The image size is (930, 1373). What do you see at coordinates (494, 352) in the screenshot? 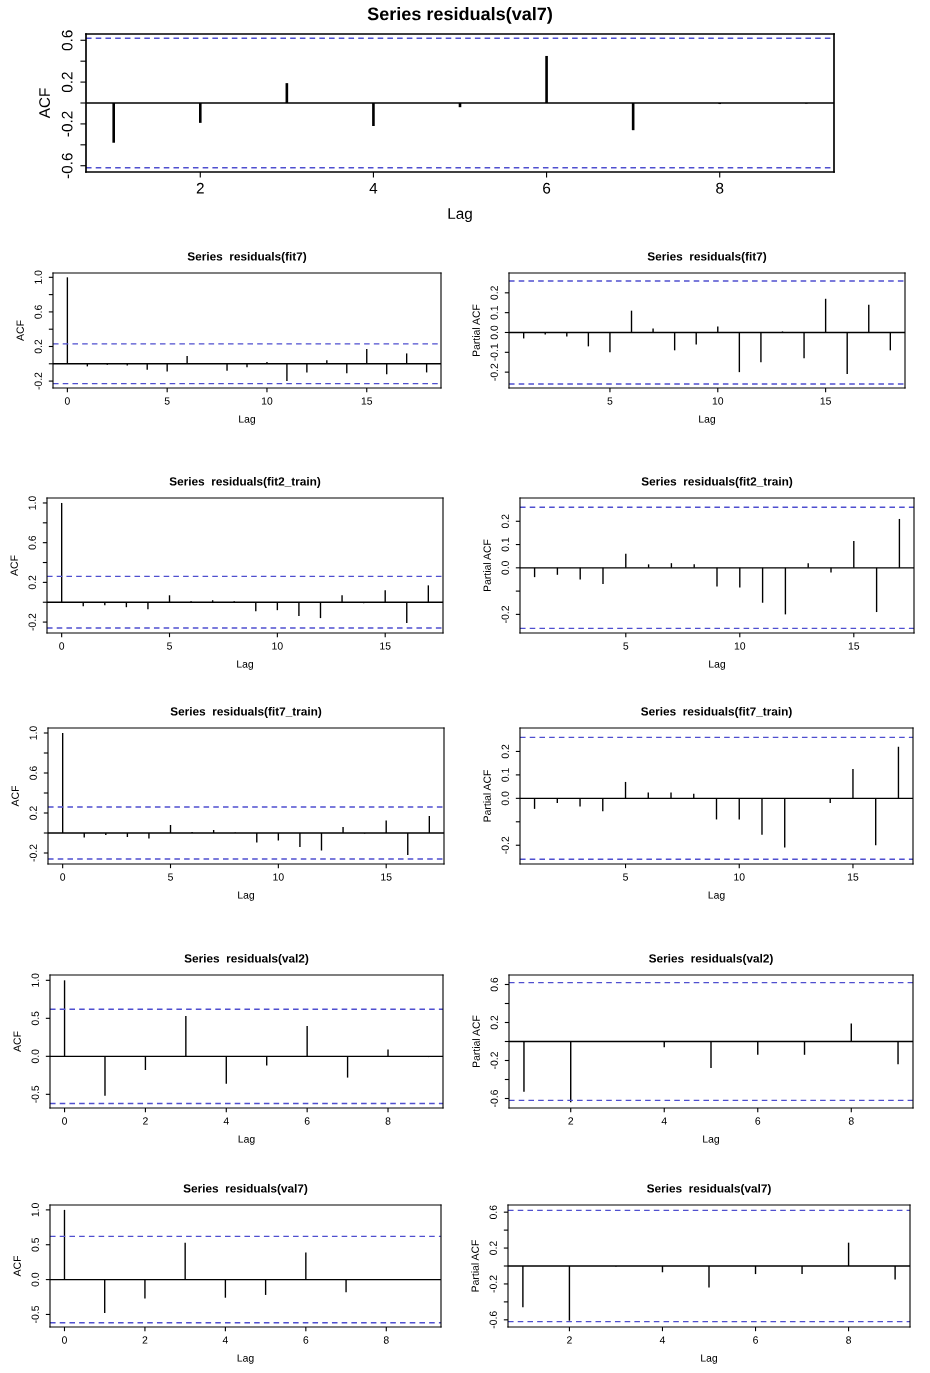
I see `y-tick-label: -0.1` at bounding box center [494, 352].